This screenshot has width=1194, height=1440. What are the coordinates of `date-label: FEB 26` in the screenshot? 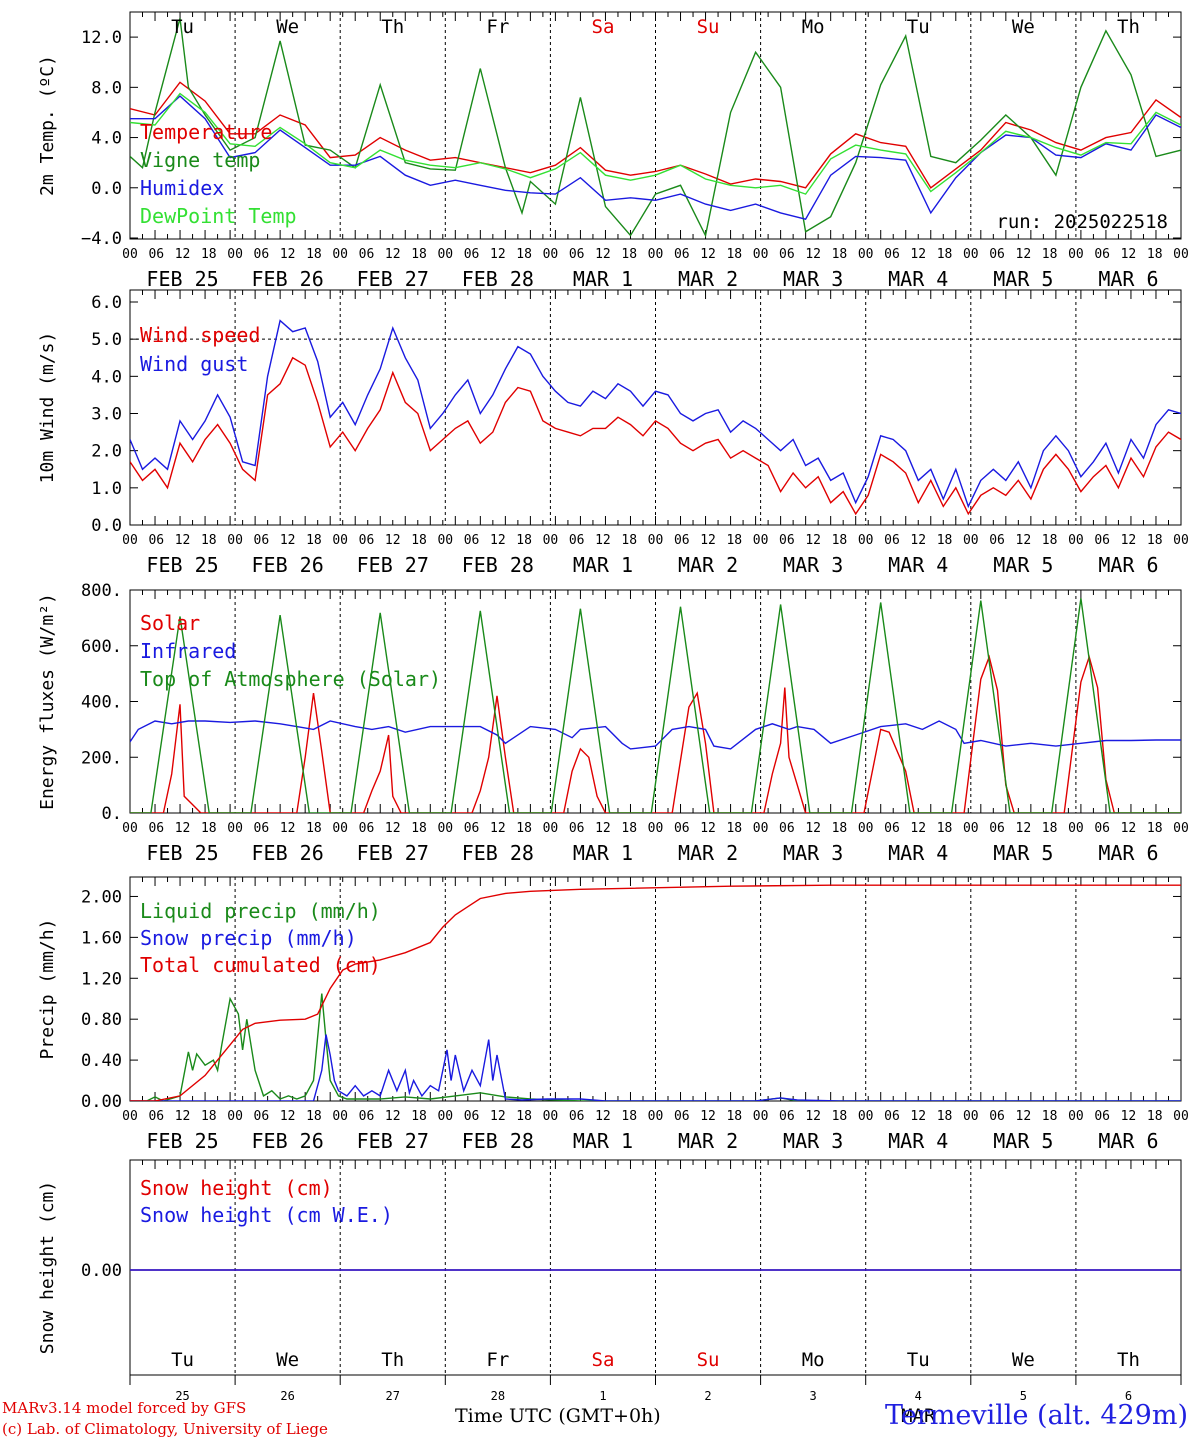 It's located at (288, 565).